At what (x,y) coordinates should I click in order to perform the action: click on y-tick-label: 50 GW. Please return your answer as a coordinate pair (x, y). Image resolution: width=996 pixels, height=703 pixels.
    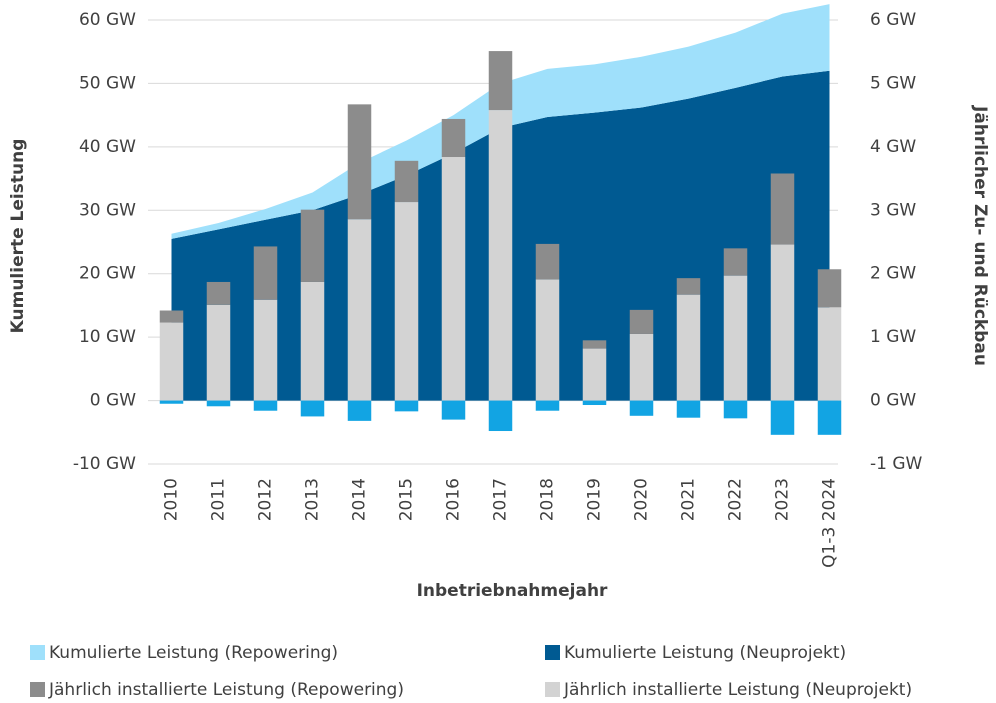
    Looking at the image, I should click on (107, 83).